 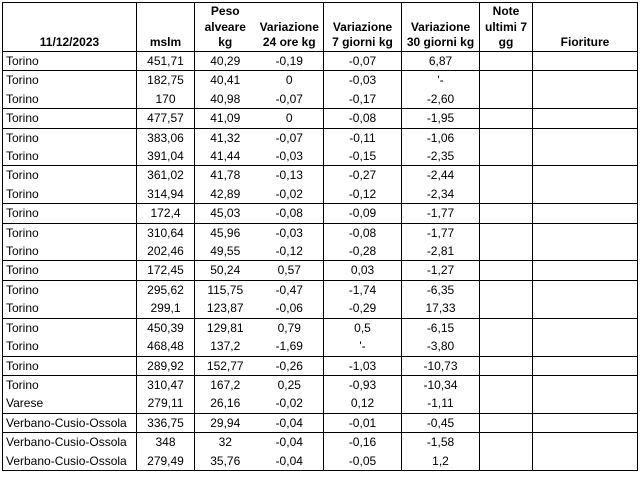 I want to click on cell-variazione-24-ore-kg: -0,03, so click(x=289, y=232).